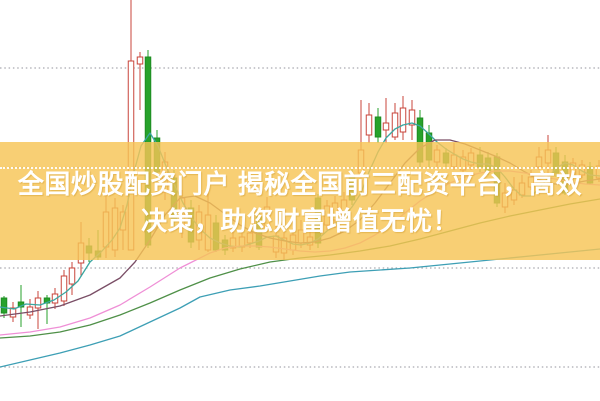 The width and height of the screenshot is (600, 401). I want to click on promo-text-line2: 决策，助您财富增值无忧！, so click(299, 221).